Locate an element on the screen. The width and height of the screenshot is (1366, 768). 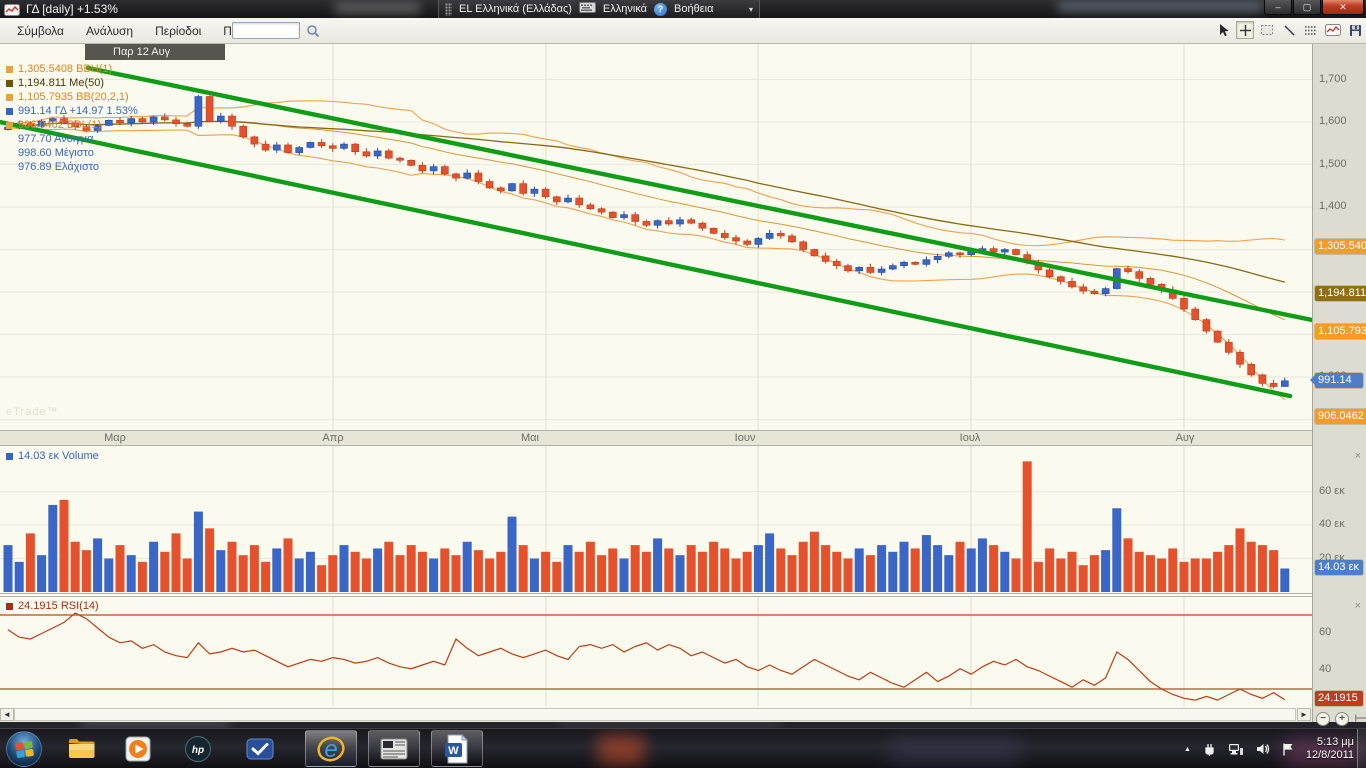
help-label: Βοήθεια is located at coordinates (694, 9).